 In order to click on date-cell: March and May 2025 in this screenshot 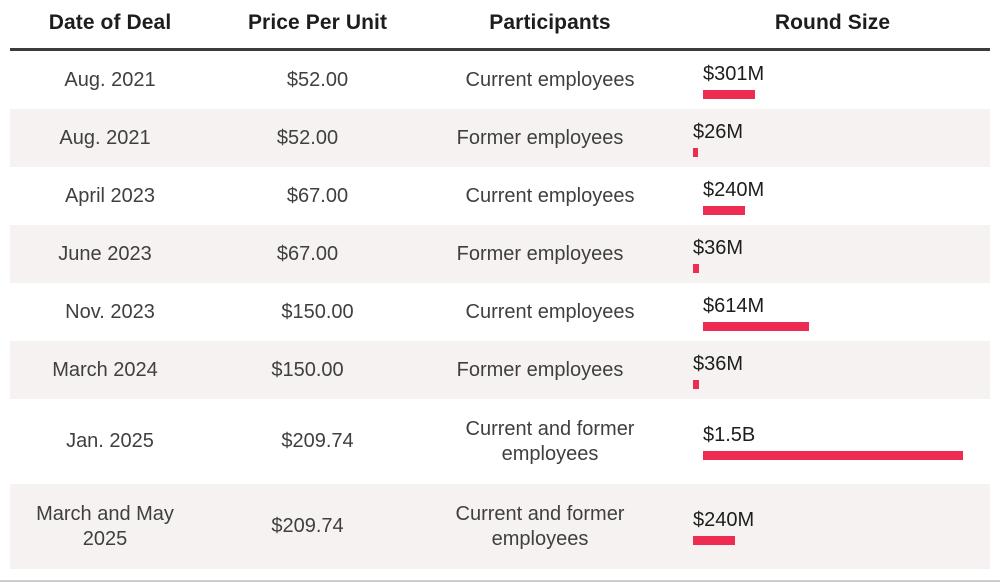, I will do `click(105, 527)`.